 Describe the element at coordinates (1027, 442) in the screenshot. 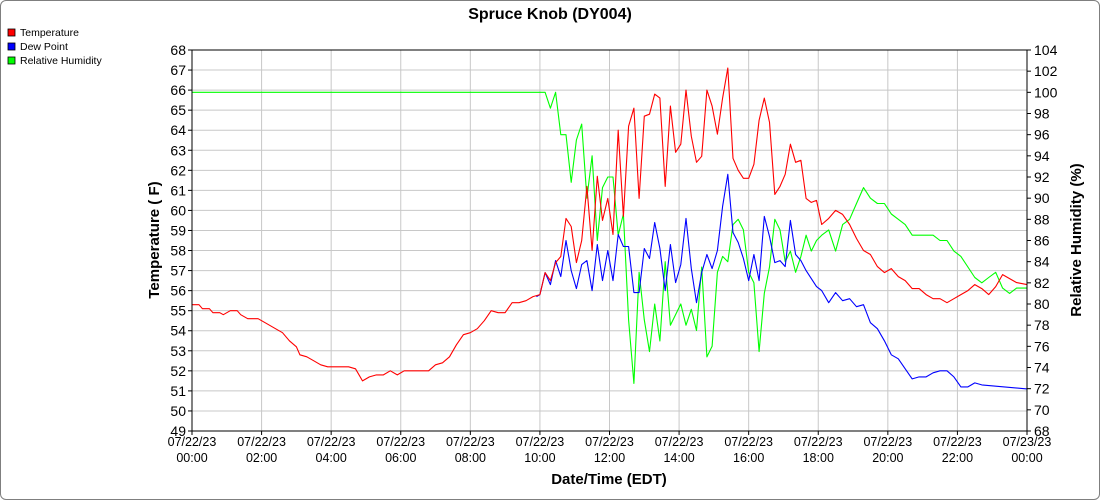

I see `x-tick-date: 07/23/23` at that location.